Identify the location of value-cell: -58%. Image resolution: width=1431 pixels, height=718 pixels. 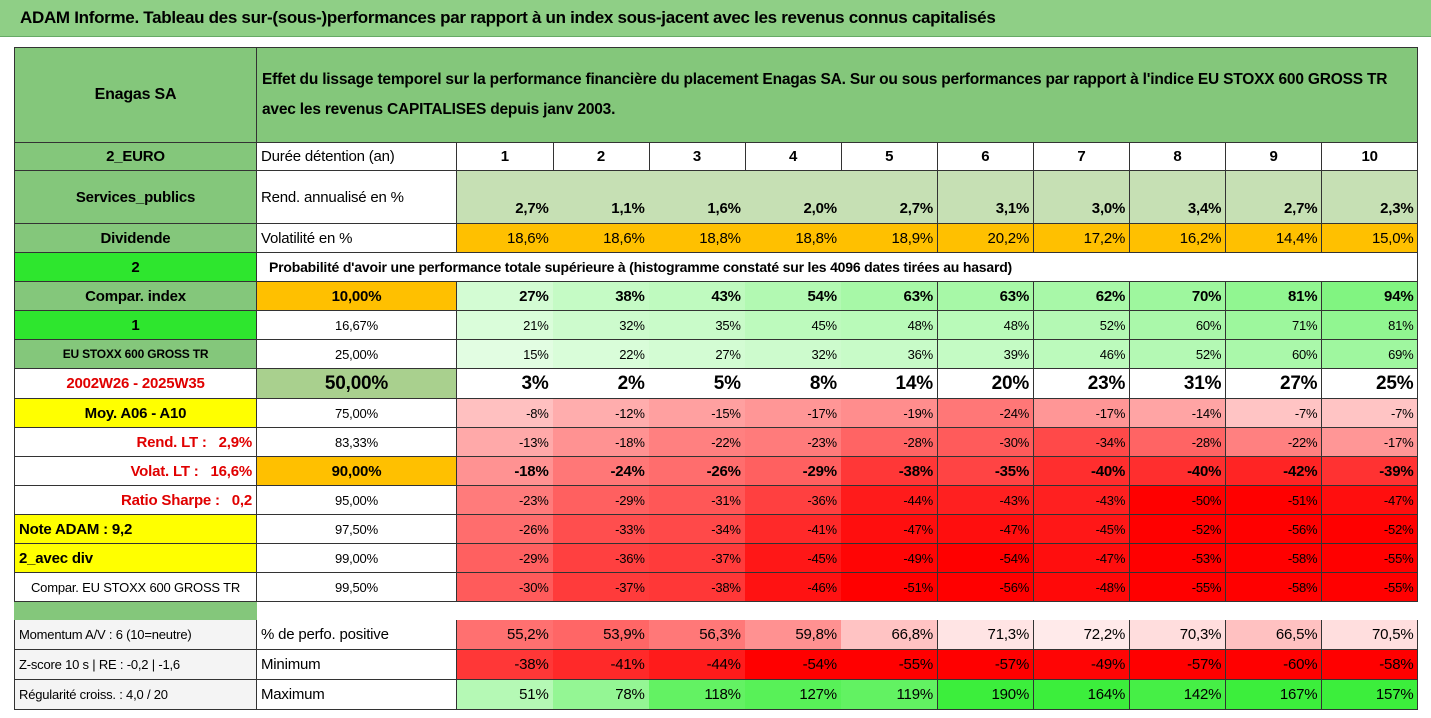
(1370, 665).